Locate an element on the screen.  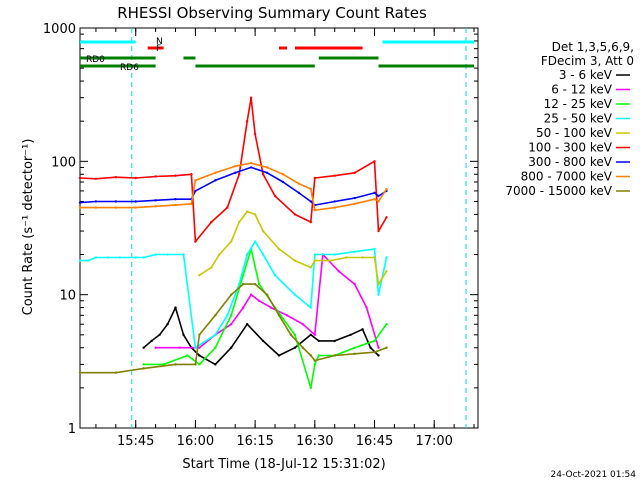
legend-label: 3 - 6 keV is located at coordinates (586, 75).